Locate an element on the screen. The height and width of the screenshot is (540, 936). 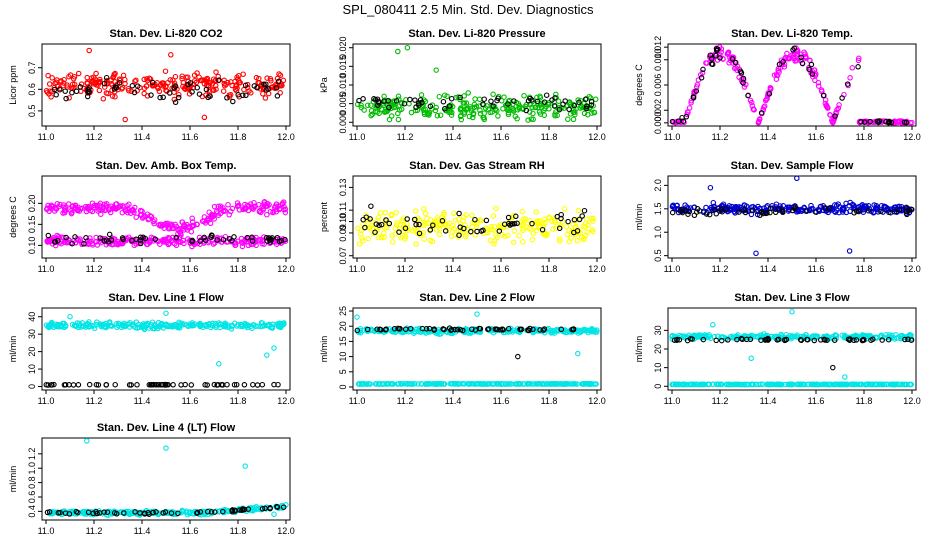
panel-title: Stan. Dev. Line 3 Flow is located at coordinates (792, 298).